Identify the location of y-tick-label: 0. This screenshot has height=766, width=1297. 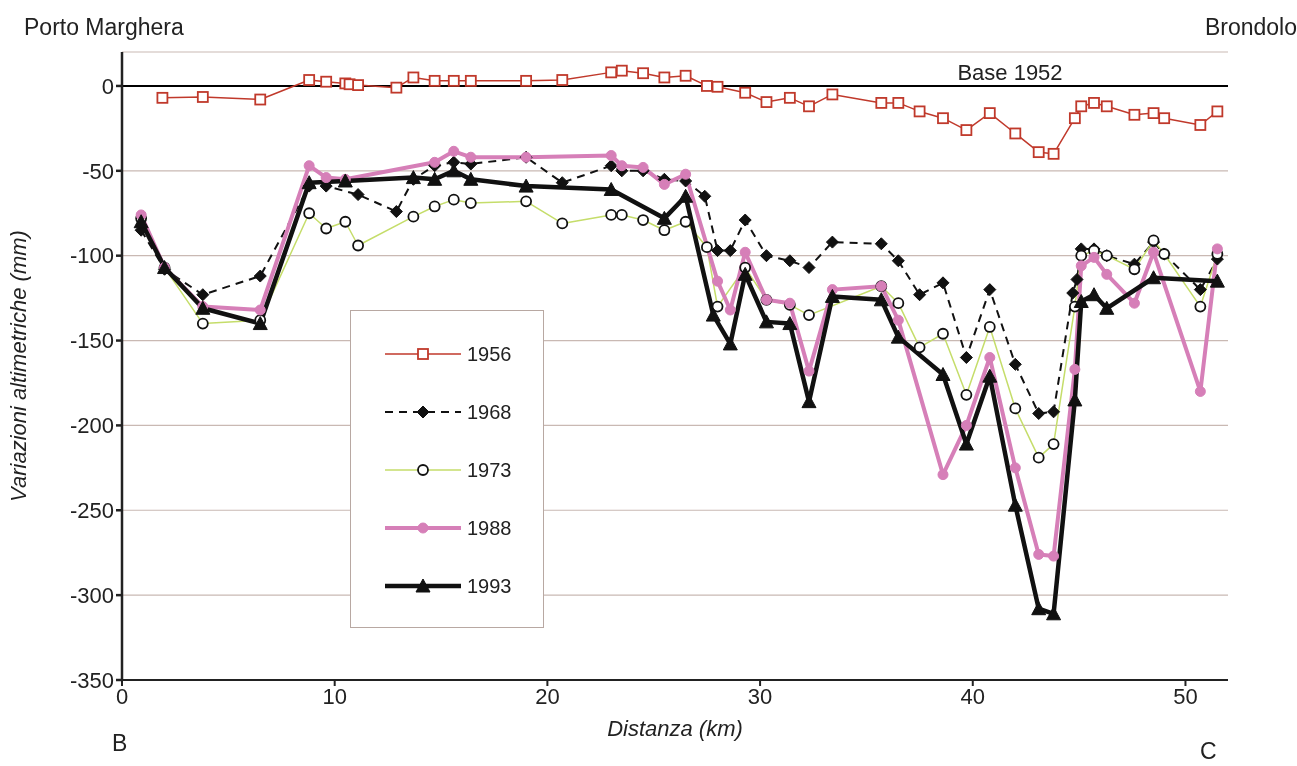
(107, 86).